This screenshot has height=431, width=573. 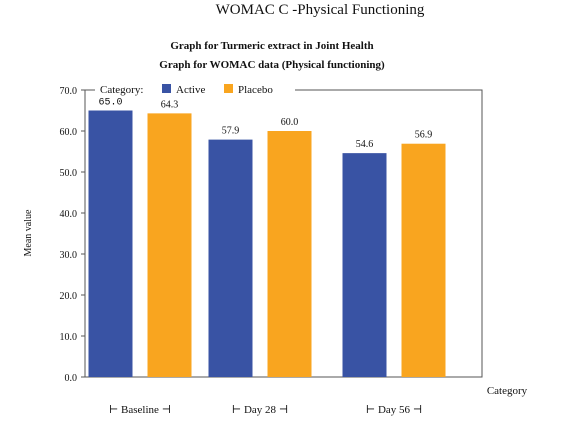 I want to click on legend-label-active: Active, so click(x=190, y=90).